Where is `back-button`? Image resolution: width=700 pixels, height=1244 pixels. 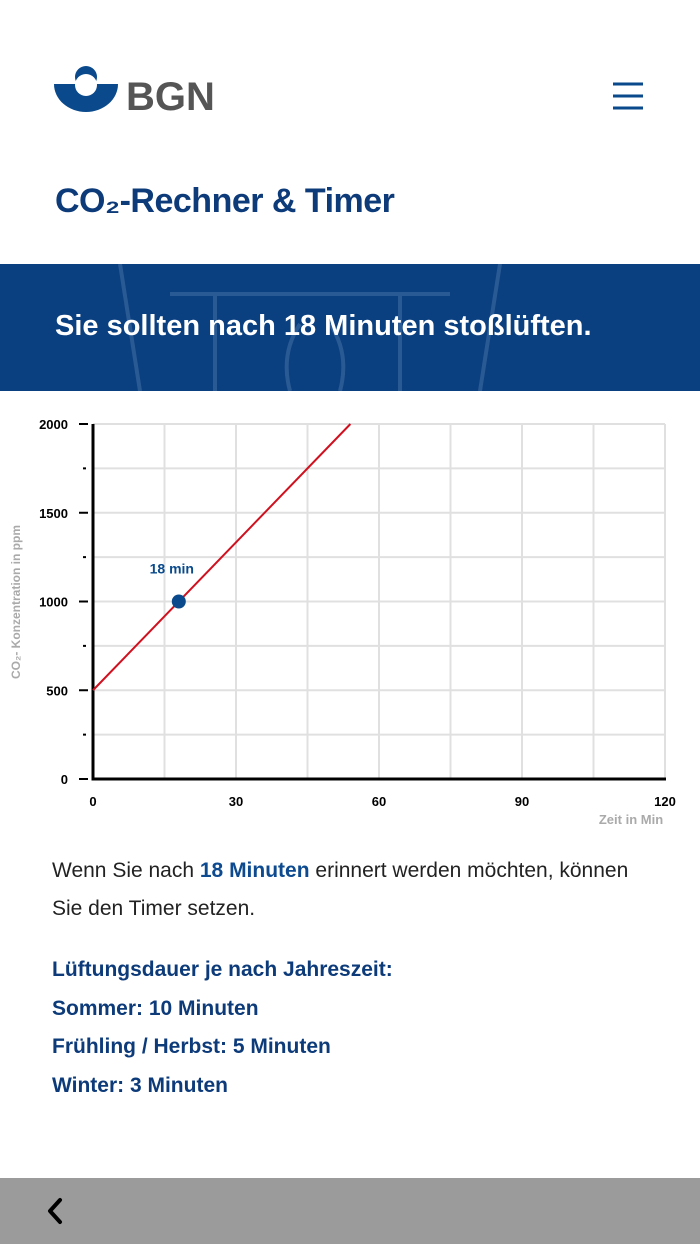
back-button is located at coordinates (55, 1211).